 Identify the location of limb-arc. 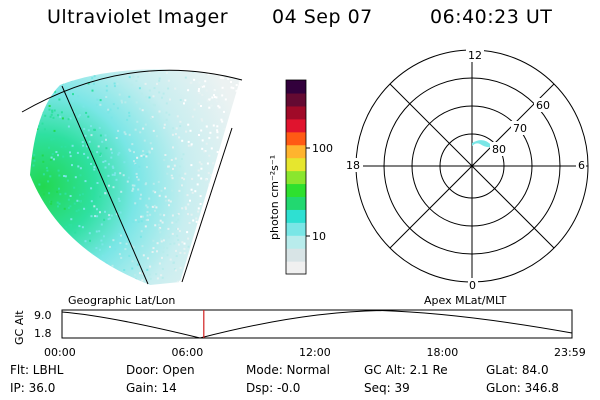
(132, 91).